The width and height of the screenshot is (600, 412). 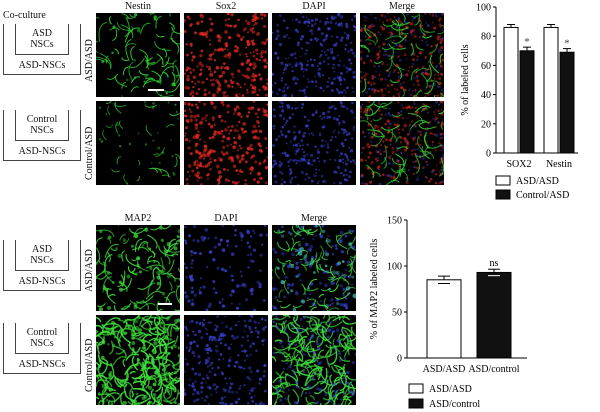 What do you see at coordinates (226, 360) in the screenshot?
I see `micrograph-dapi-control-bottom` at bounding box center [226, 360].